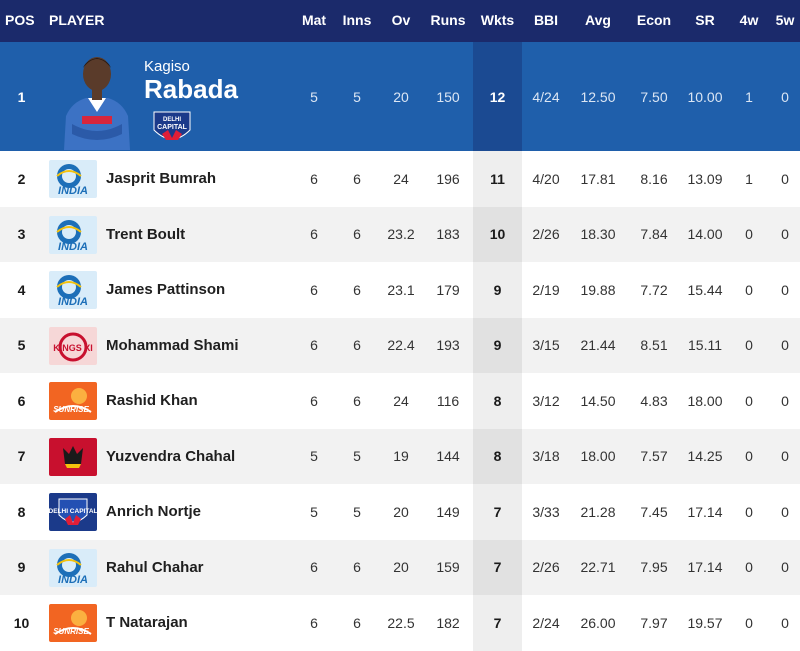 This screenshot has height=651, width=800. What do you see at coordinates (497, 345) in the screenshot?
I see `wkts-cell: 9` at bounding box center [497, 345].